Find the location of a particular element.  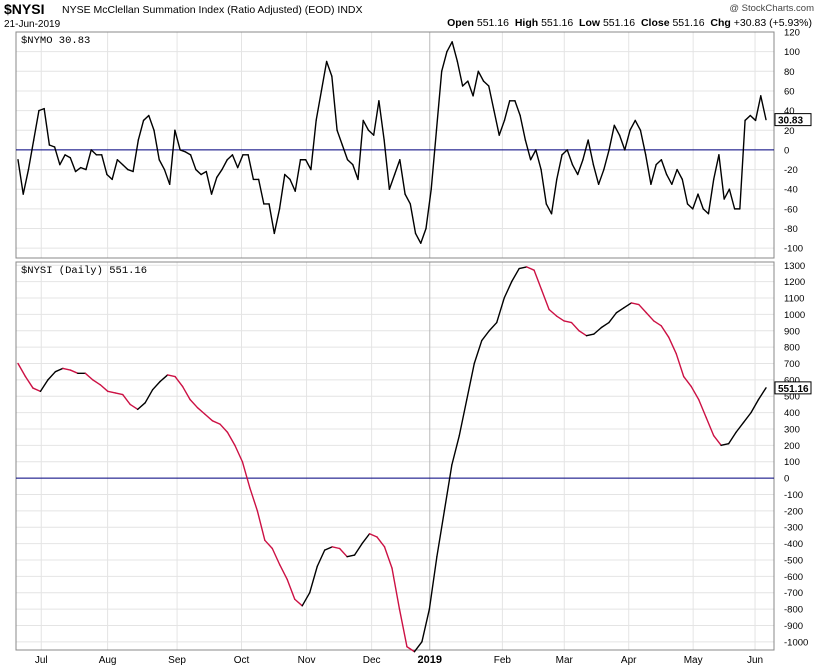

x-tick-label: Mar is located at coordinates (565, 660).